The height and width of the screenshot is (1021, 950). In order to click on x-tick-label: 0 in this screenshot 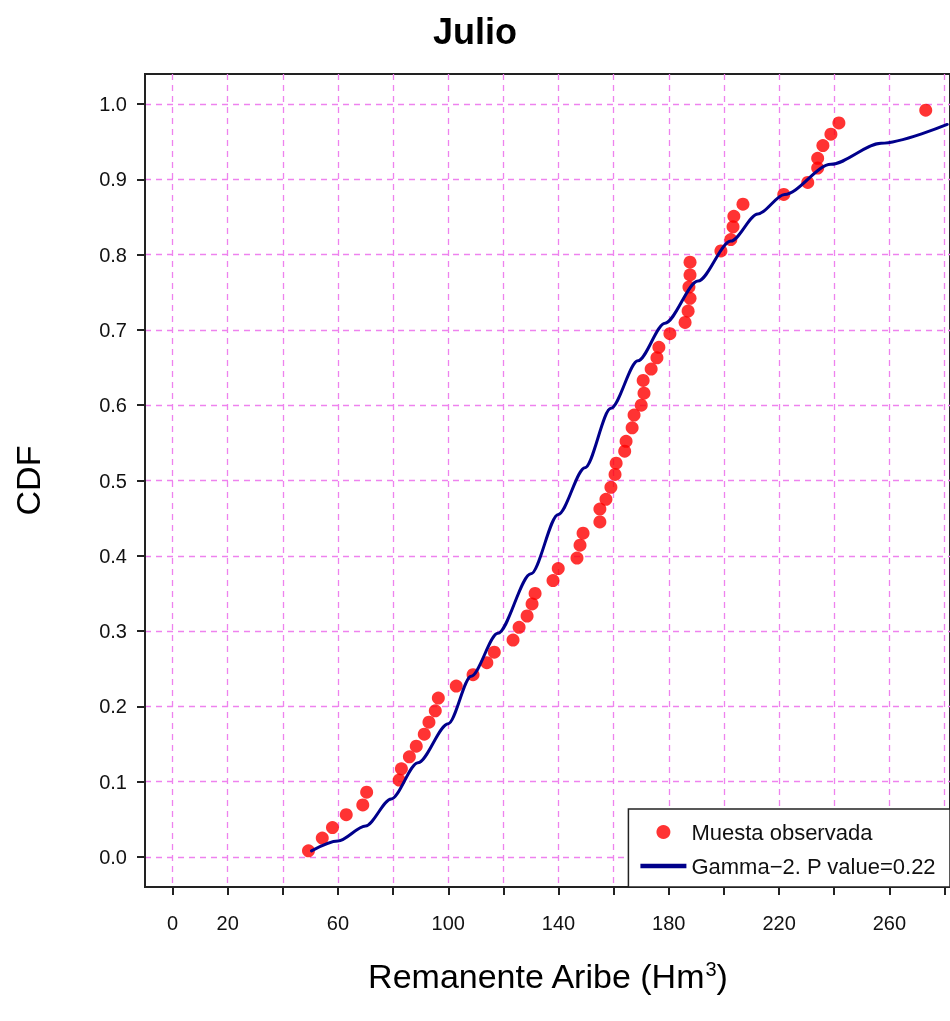, I will do `click(173, 923)`.